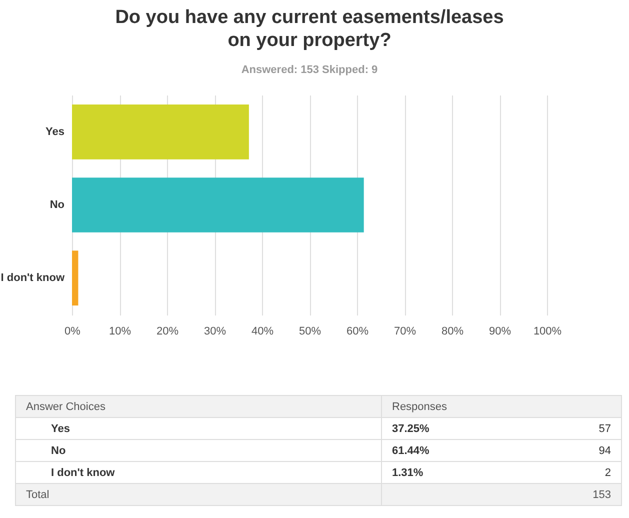 This screenshot has width=629, height=518. What do you see at coordinates (502, 407) in the screenshot?
I see `text: Responses` at bounding box center [502, 407].